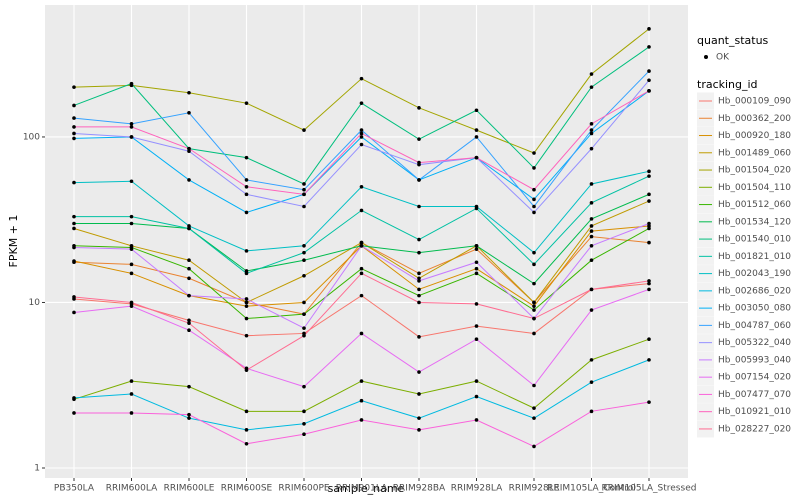 The image size is (800, 500). Describe the element at coordinates (247, 489) in the screenshot. I see `x-tick-label: RRIM600SE` at that location.